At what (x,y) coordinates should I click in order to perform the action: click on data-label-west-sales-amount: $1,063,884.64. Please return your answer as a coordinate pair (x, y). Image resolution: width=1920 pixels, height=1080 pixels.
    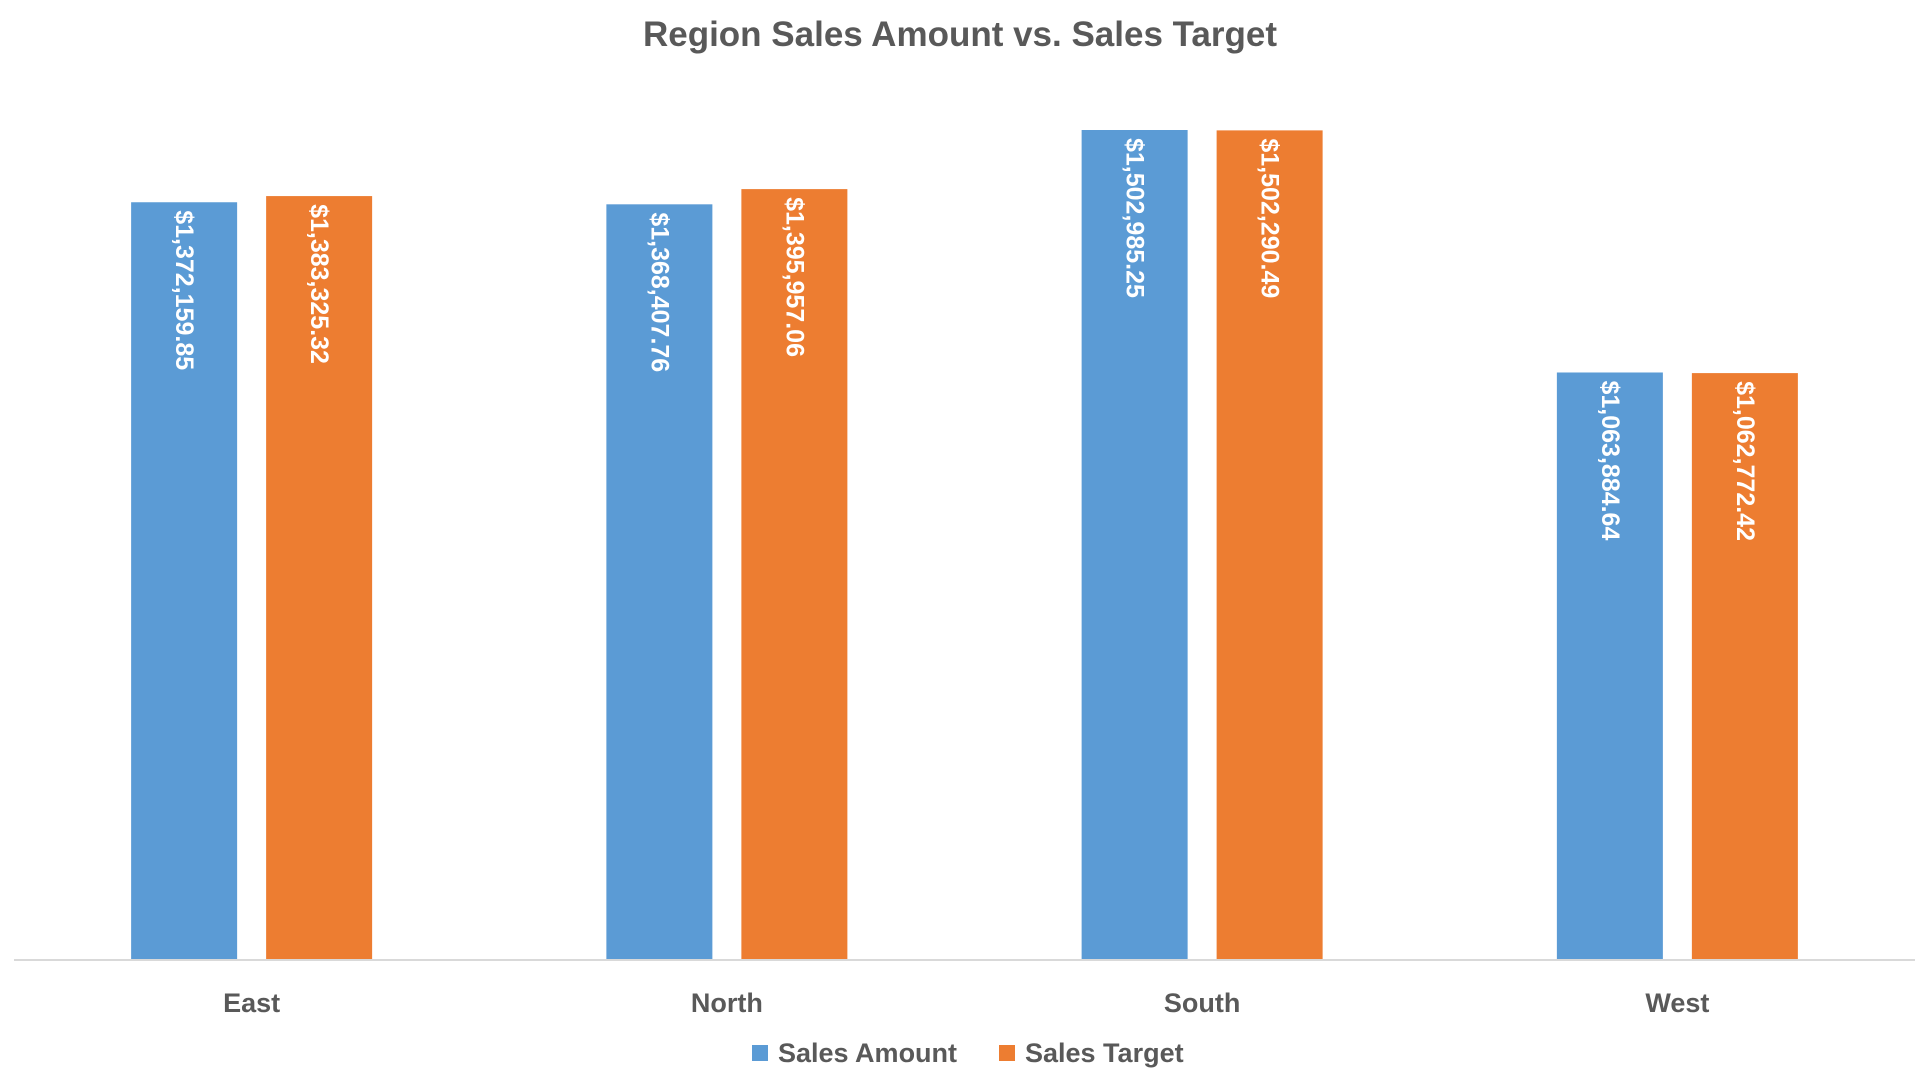
    Looking at the image, I should click on (1610, 460).